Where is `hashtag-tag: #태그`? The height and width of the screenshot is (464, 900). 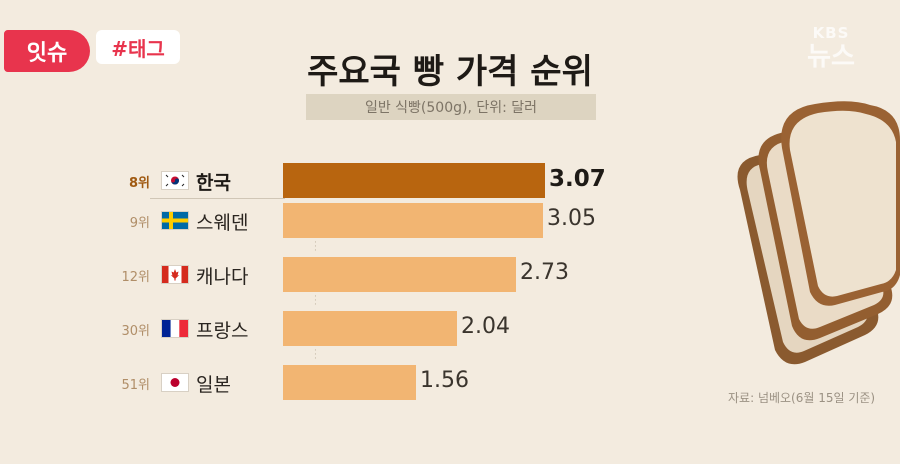
hashtag-tag: #태그 is located at coordinates (138, 47).